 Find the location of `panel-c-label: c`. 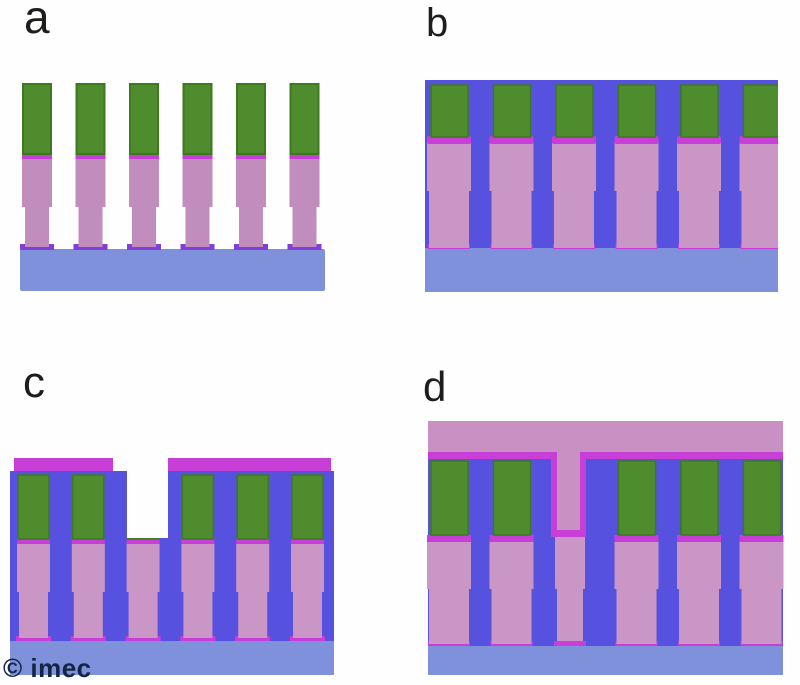

panel-c-label: c is located at coordinates (34, 382).